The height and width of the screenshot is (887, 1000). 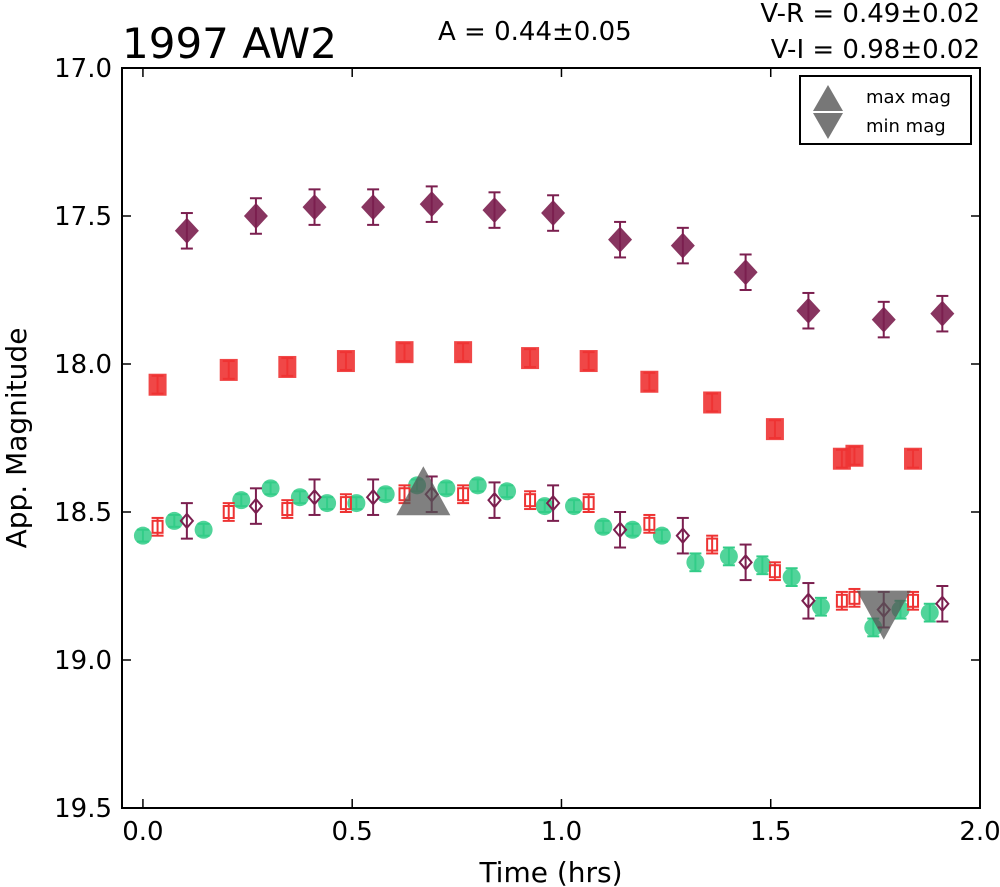 I want to click on color-index-vr: V-R = 0.49±0.02, so click(x=870, y=14).